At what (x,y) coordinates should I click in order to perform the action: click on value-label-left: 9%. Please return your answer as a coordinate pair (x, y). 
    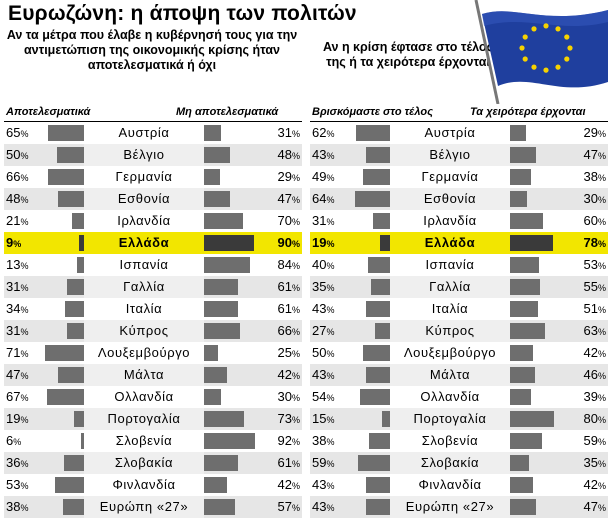
    Looking at the image, I should click on (14, 242).